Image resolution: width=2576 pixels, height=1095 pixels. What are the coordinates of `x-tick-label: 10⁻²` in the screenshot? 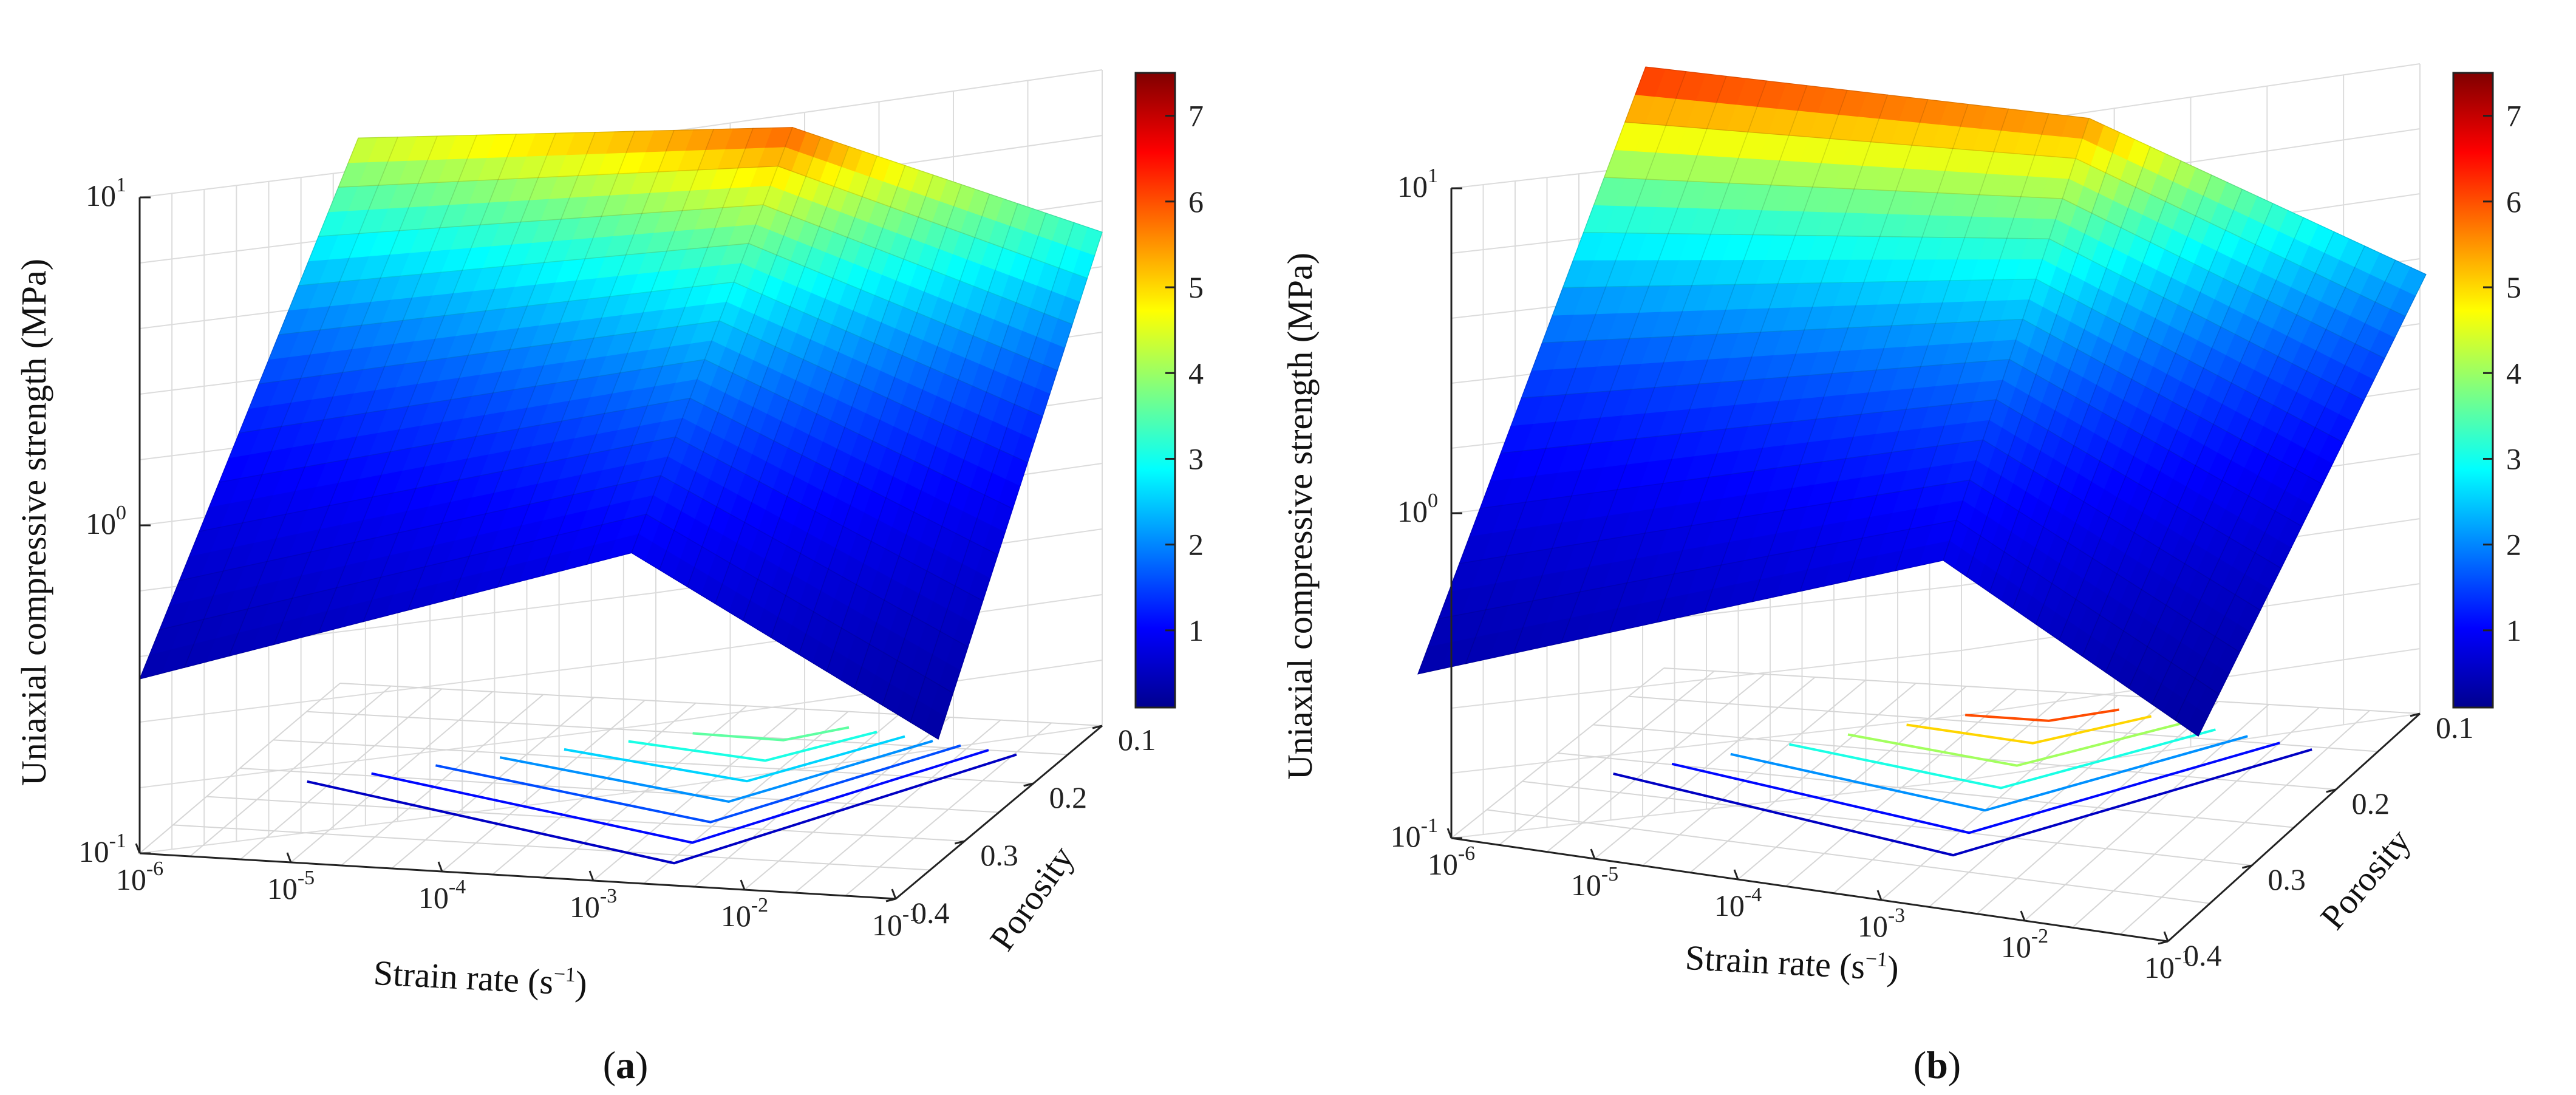 It's located at (745, 913).